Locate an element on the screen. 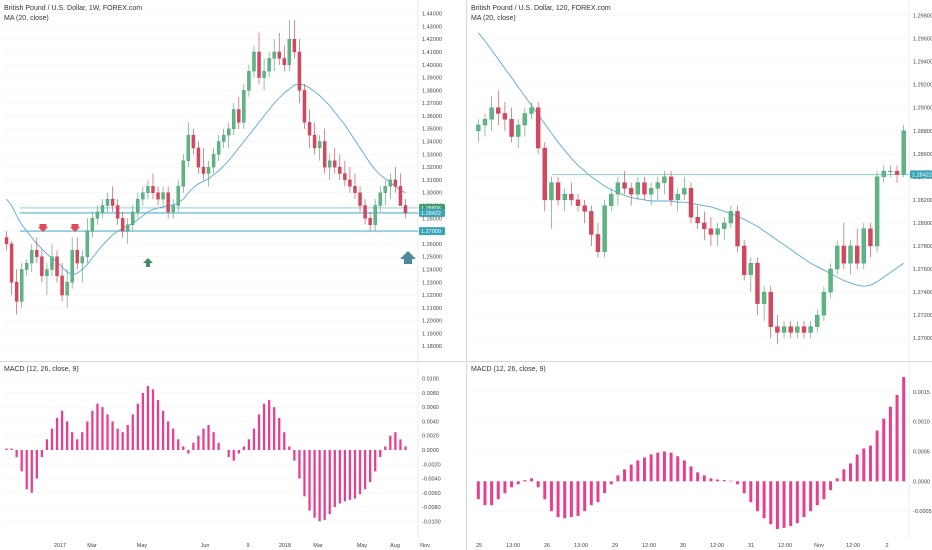 This screenshot has width=932, height=550. right-price-tick-label: 1.28800 is located at coordinates (922, 132).